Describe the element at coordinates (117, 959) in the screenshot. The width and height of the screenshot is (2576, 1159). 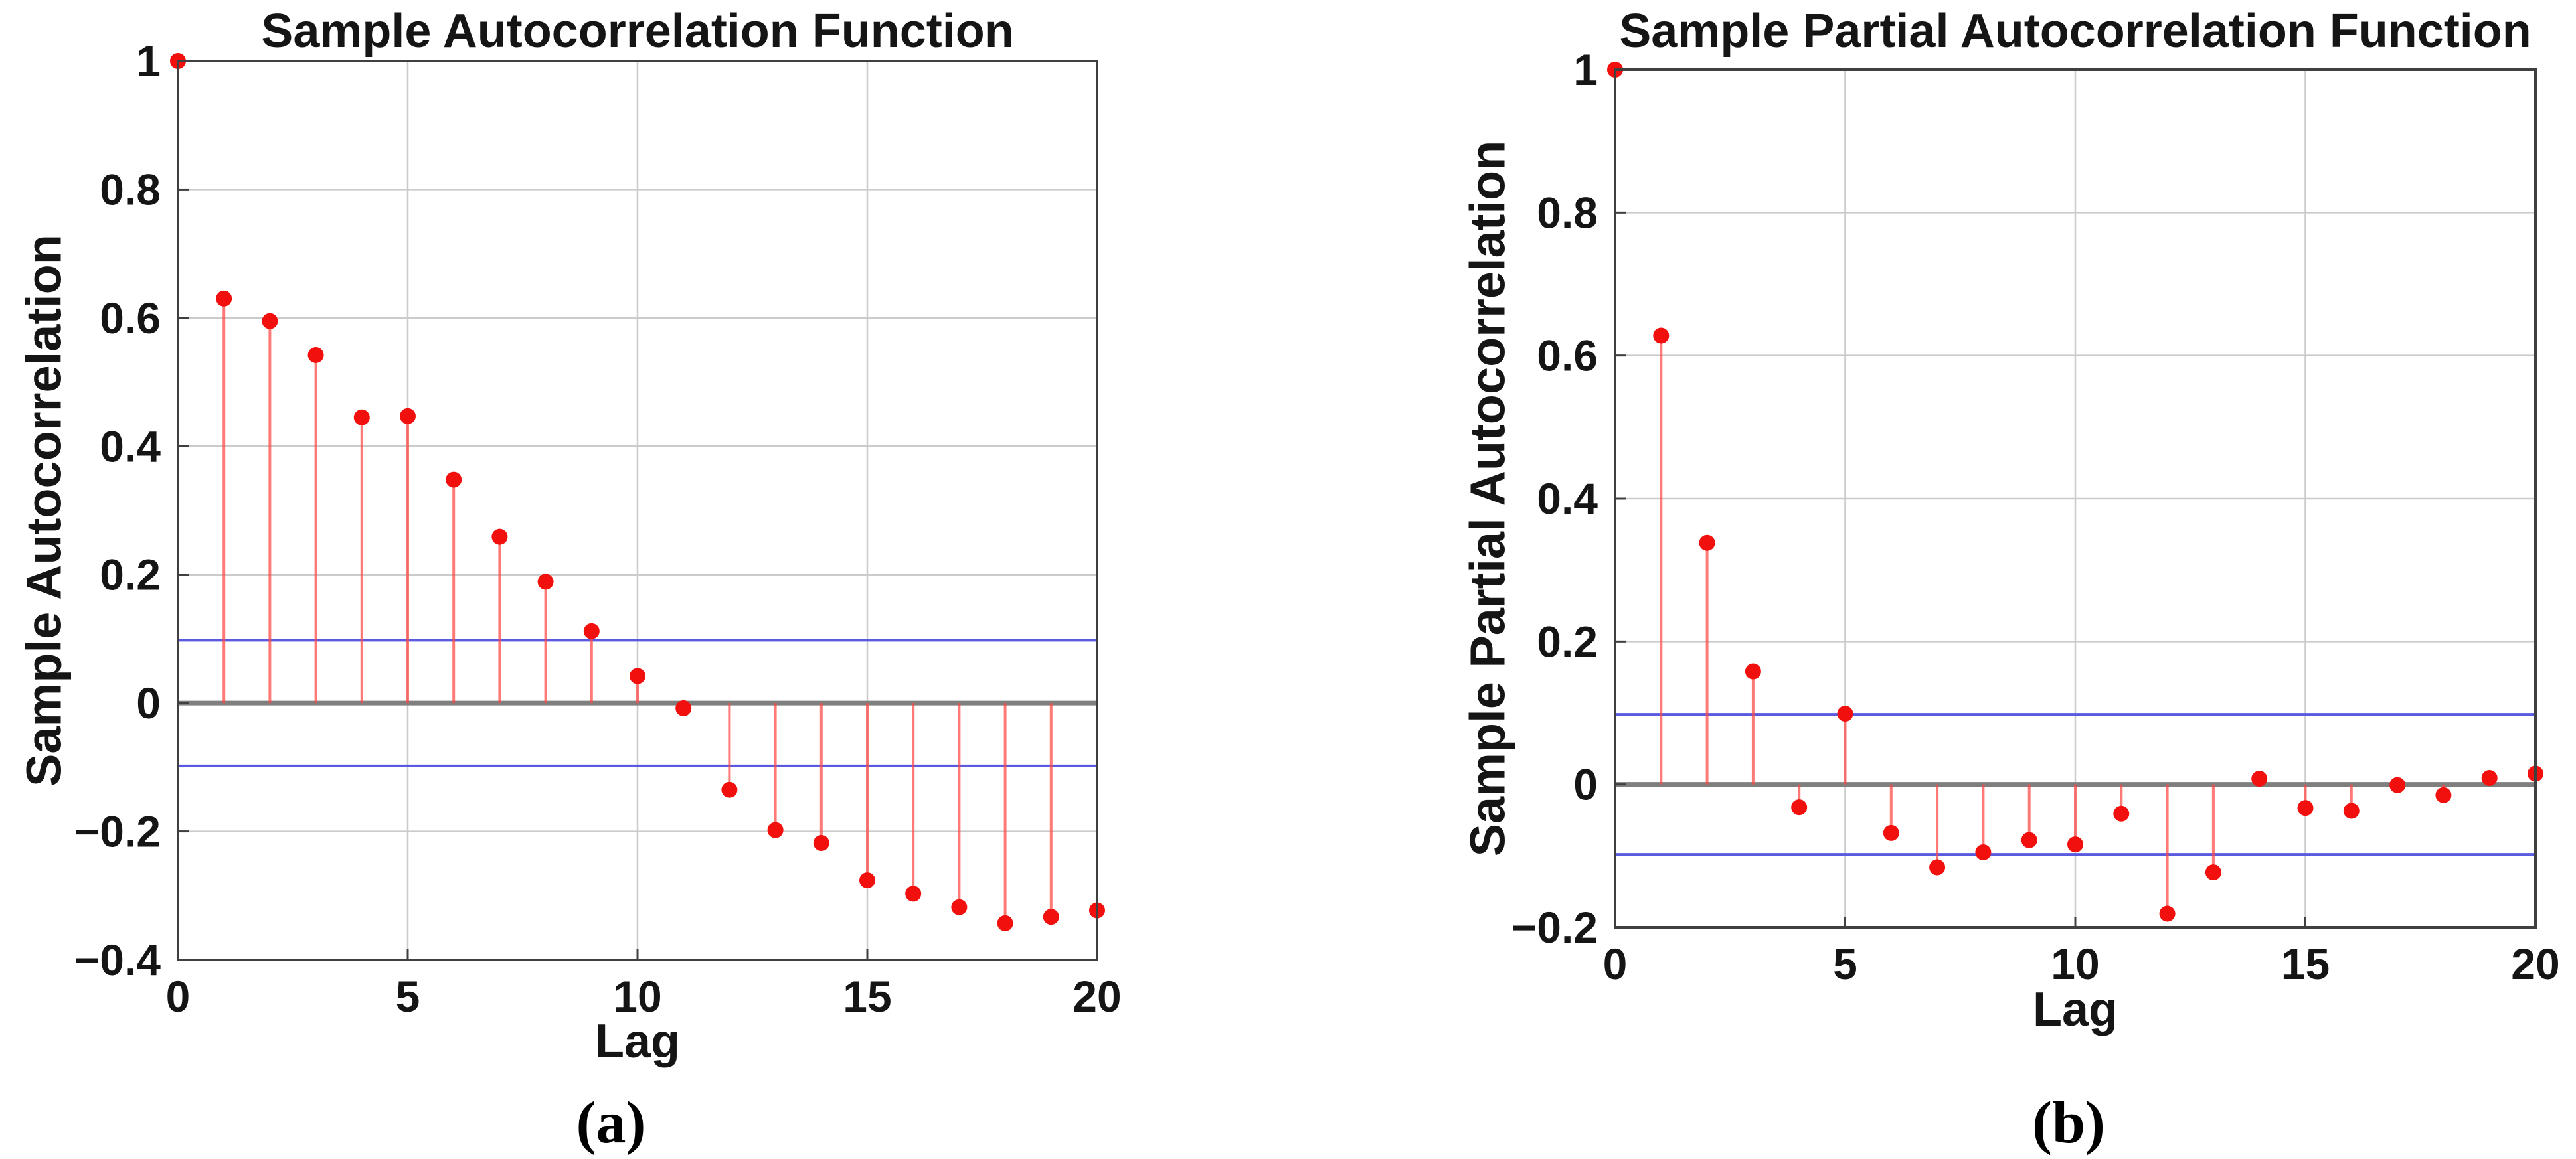
I see `y-tick-label: −0.4` at that location.